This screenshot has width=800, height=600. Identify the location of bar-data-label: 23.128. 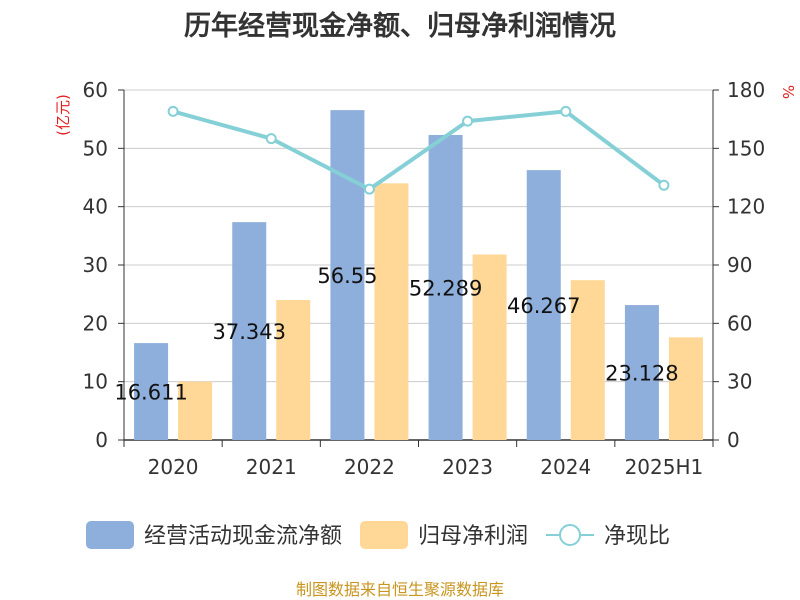
(641, 374).